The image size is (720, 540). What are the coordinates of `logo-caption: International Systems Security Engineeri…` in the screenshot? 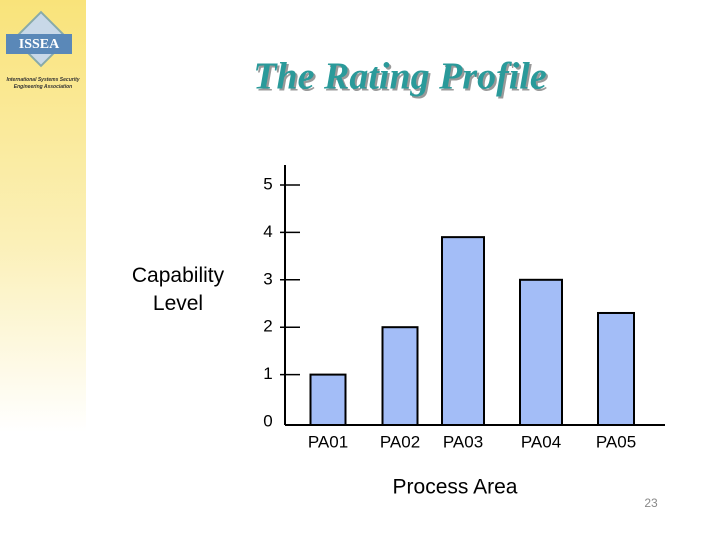 It's located at (43, 83).